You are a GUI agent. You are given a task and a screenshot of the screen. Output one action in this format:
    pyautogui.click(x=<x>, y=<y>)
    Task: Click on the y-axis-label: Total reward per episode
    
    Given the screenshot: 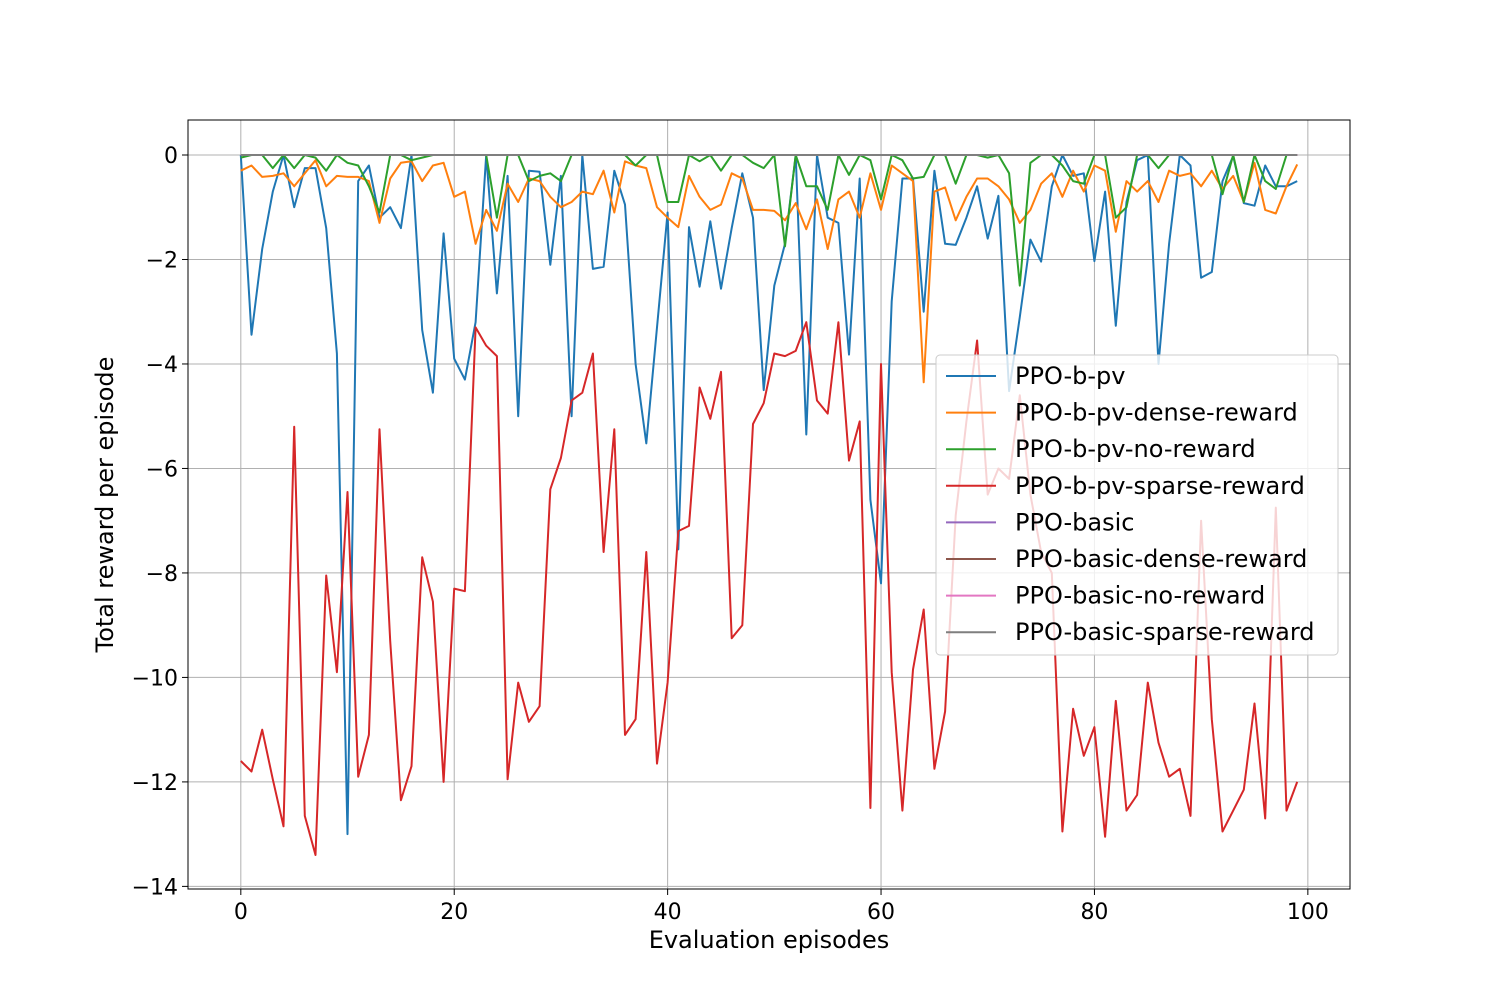 What is the action you would take?
    pyautogui.click(x=105, y=505)
    